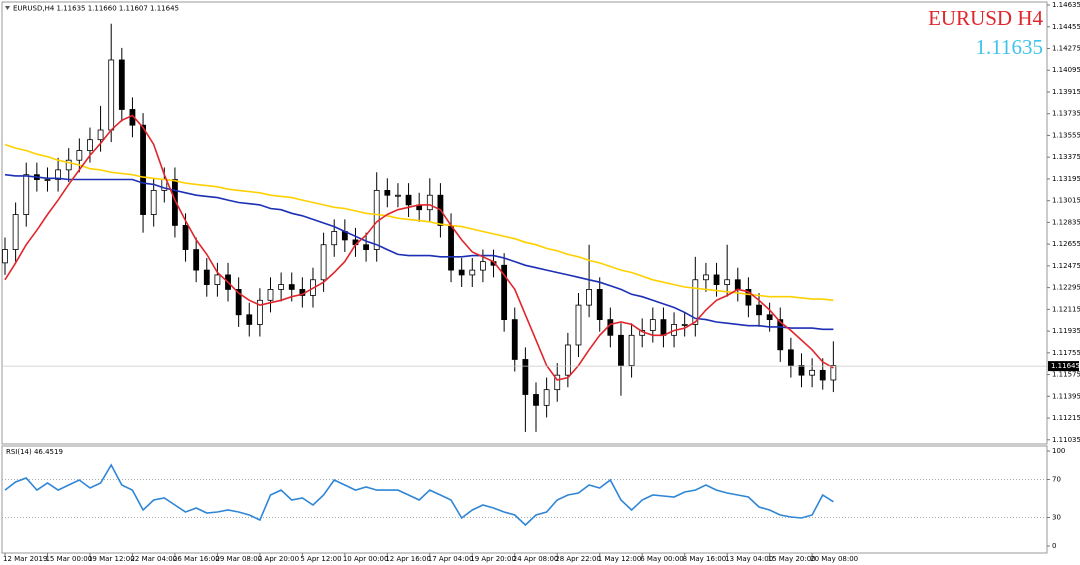  I want to click on y-tick-label: 1.13735, so click(1066, 114).